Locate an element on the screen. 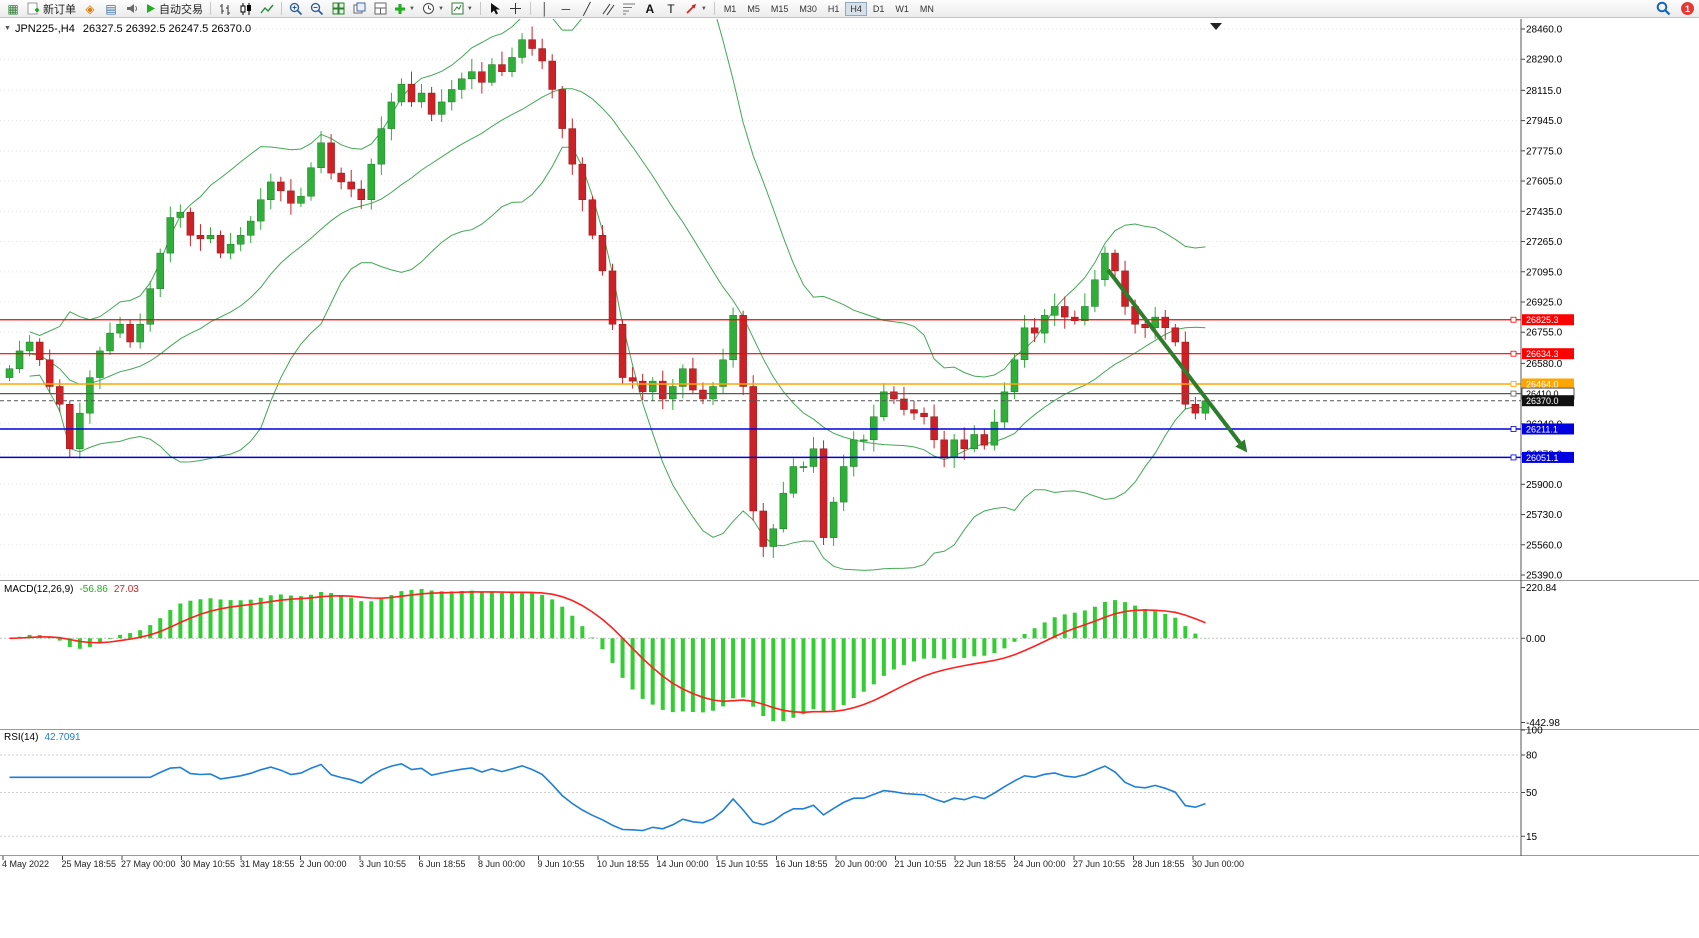 The image size is (1699, 938). svg-text: 24 Jun 00:00 is located at coordinates (1040, 864).